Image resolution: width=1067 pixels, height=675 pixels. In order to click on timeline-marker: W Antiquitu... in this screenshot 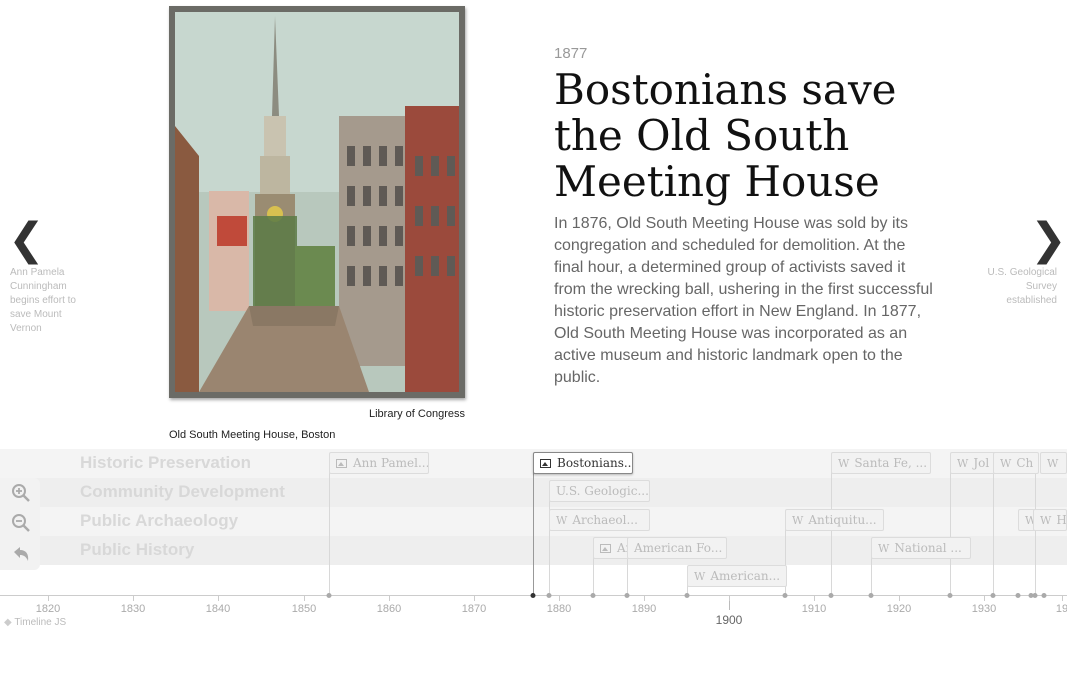, I will do `click(834, 520)`.